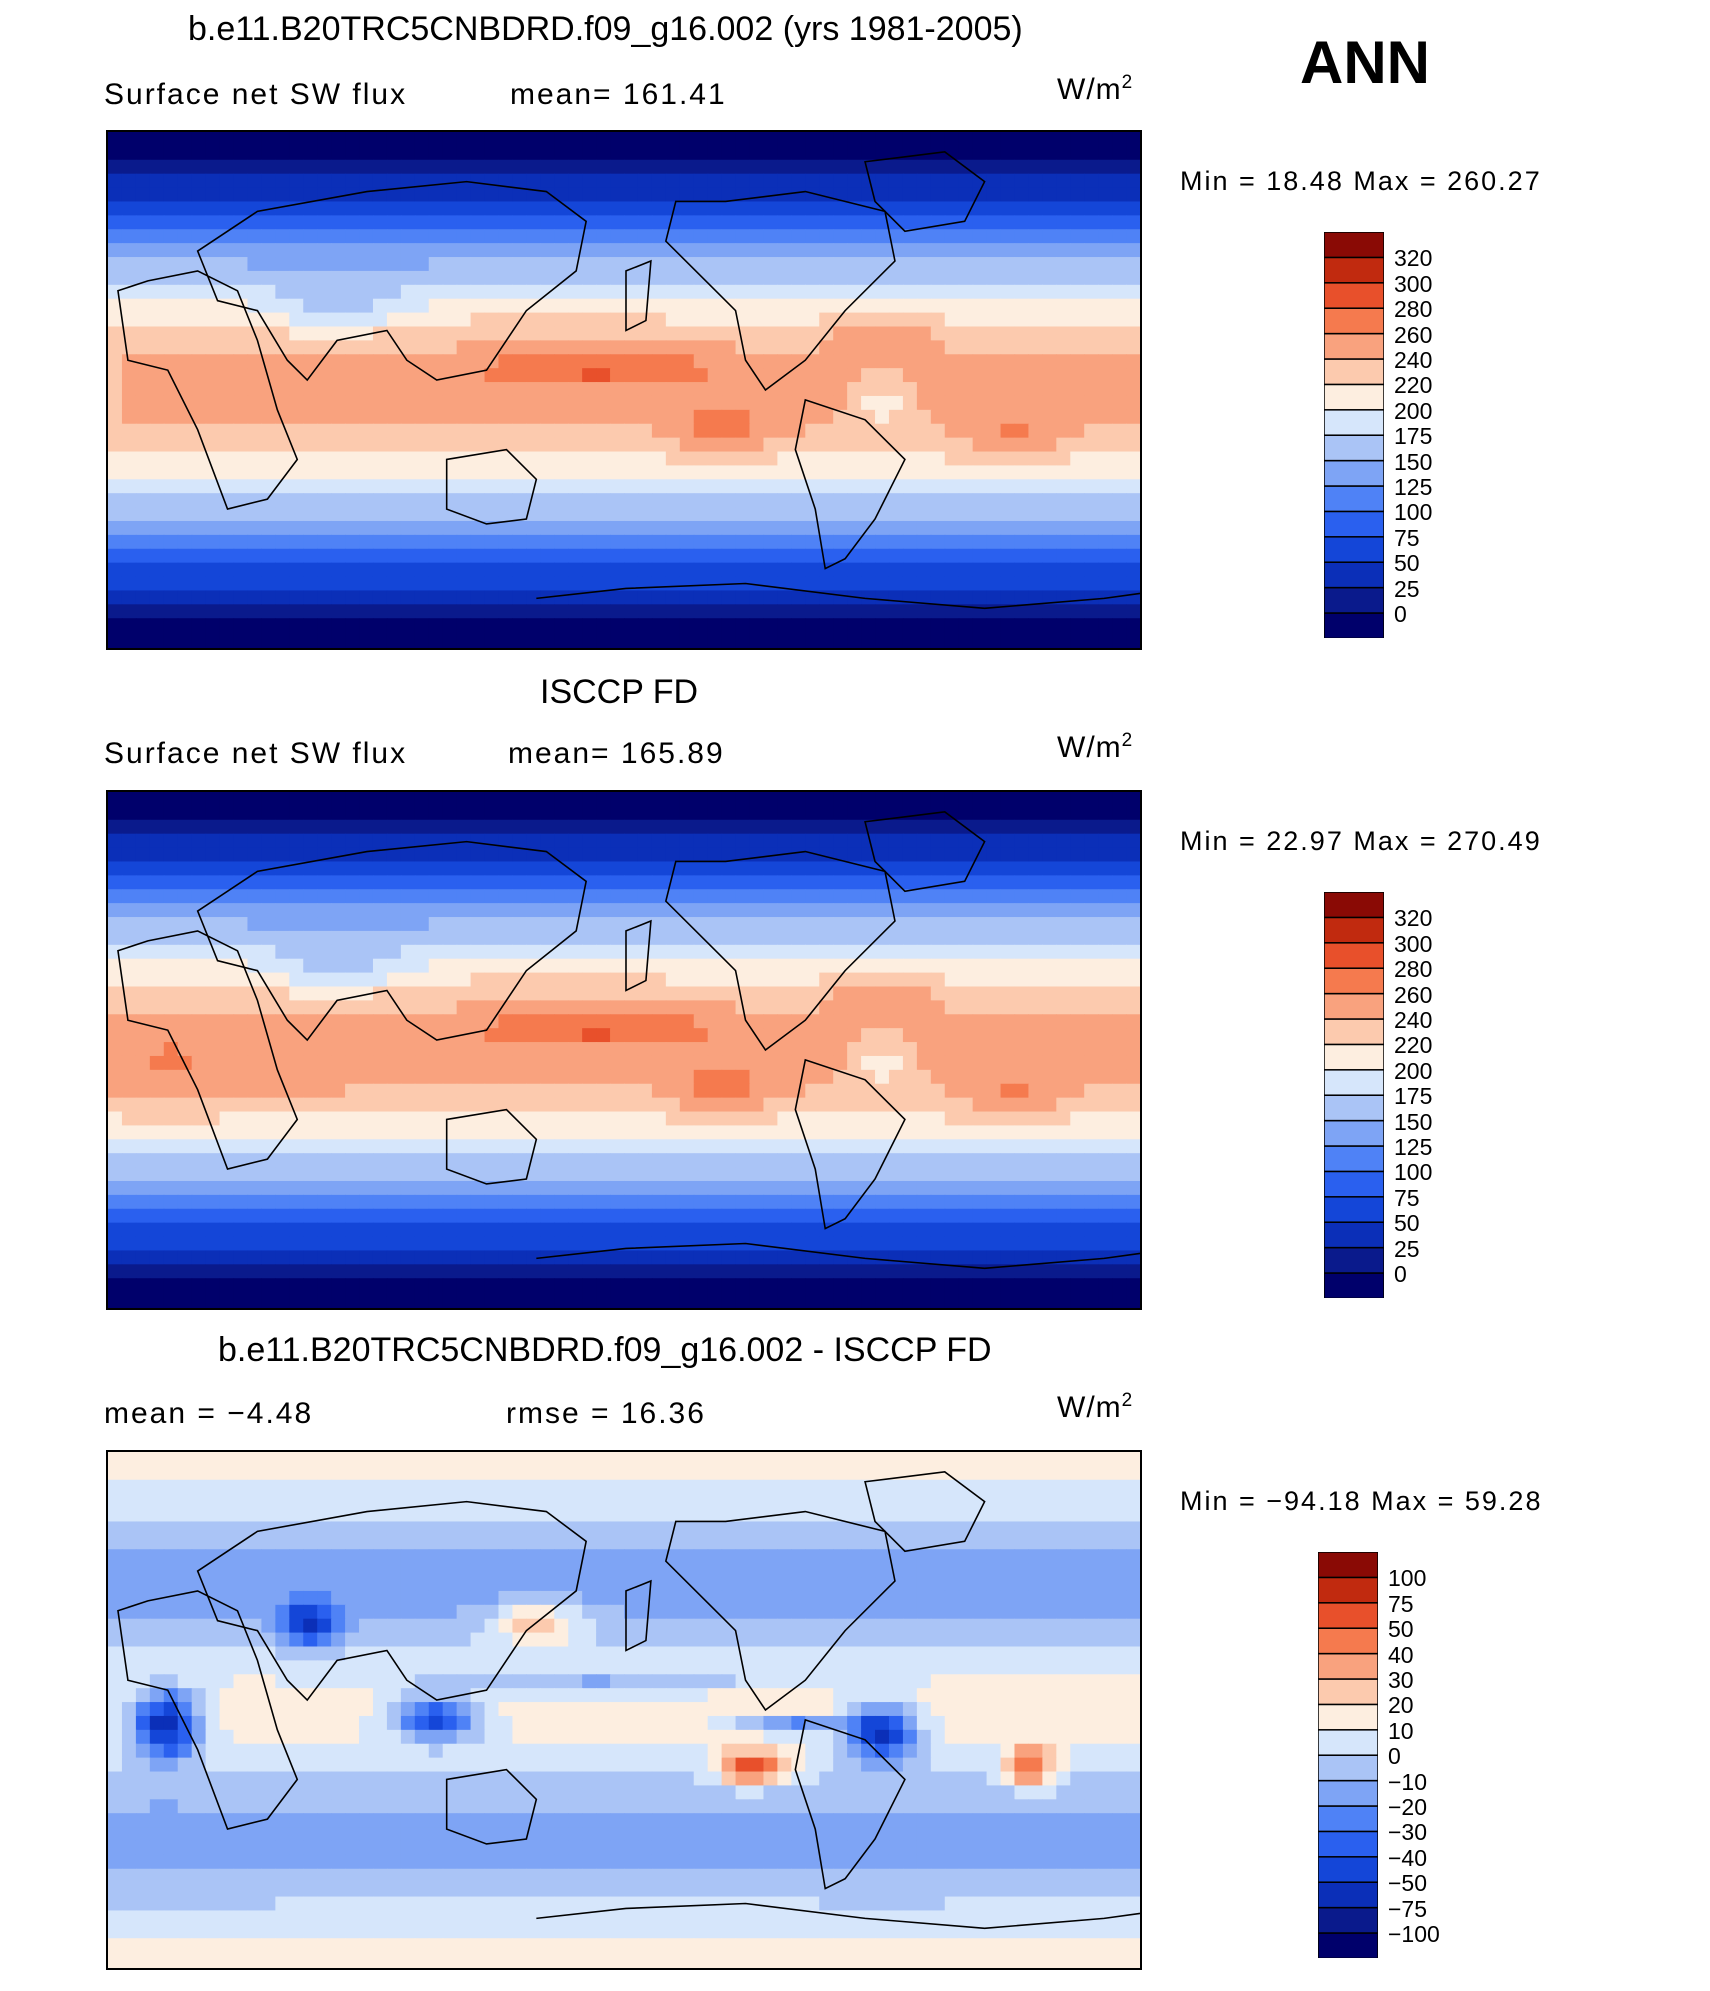 This screenshot has height=1991, width=1710. What do you see at coordinates (616, 753) in the screenshot?
I see `panel2-mean-label: mean= 165.89` at bounding box center [616, 753].